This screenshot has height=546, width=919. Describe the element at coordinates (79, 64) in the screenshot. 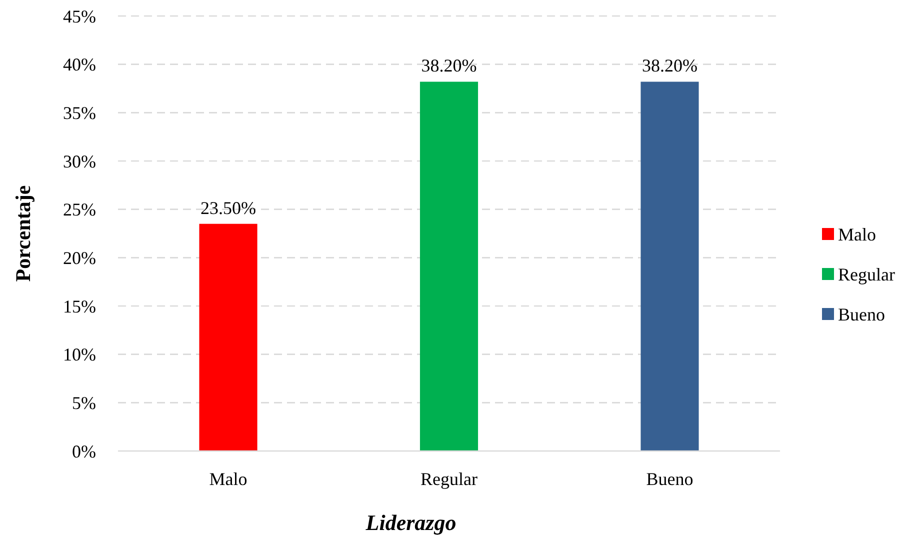

I see `y-tick-label: 40%` at that location.